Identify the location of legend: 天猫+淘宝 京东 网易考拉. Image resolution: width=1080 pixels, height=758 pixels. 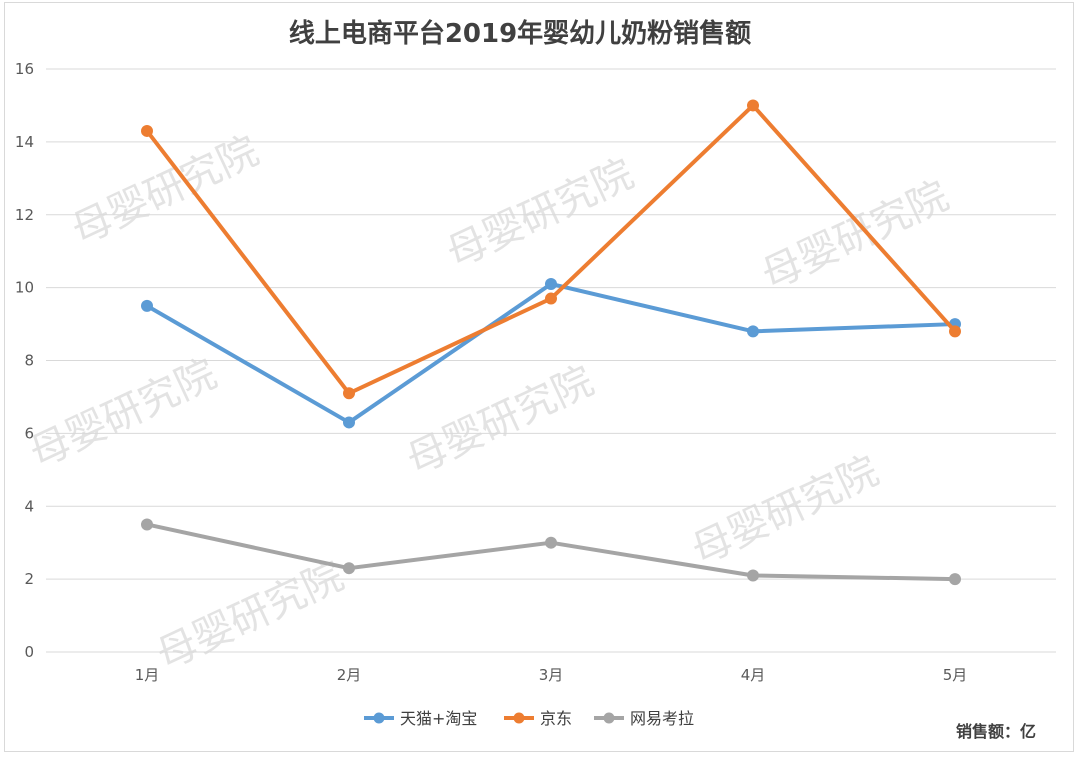
(529, 718).